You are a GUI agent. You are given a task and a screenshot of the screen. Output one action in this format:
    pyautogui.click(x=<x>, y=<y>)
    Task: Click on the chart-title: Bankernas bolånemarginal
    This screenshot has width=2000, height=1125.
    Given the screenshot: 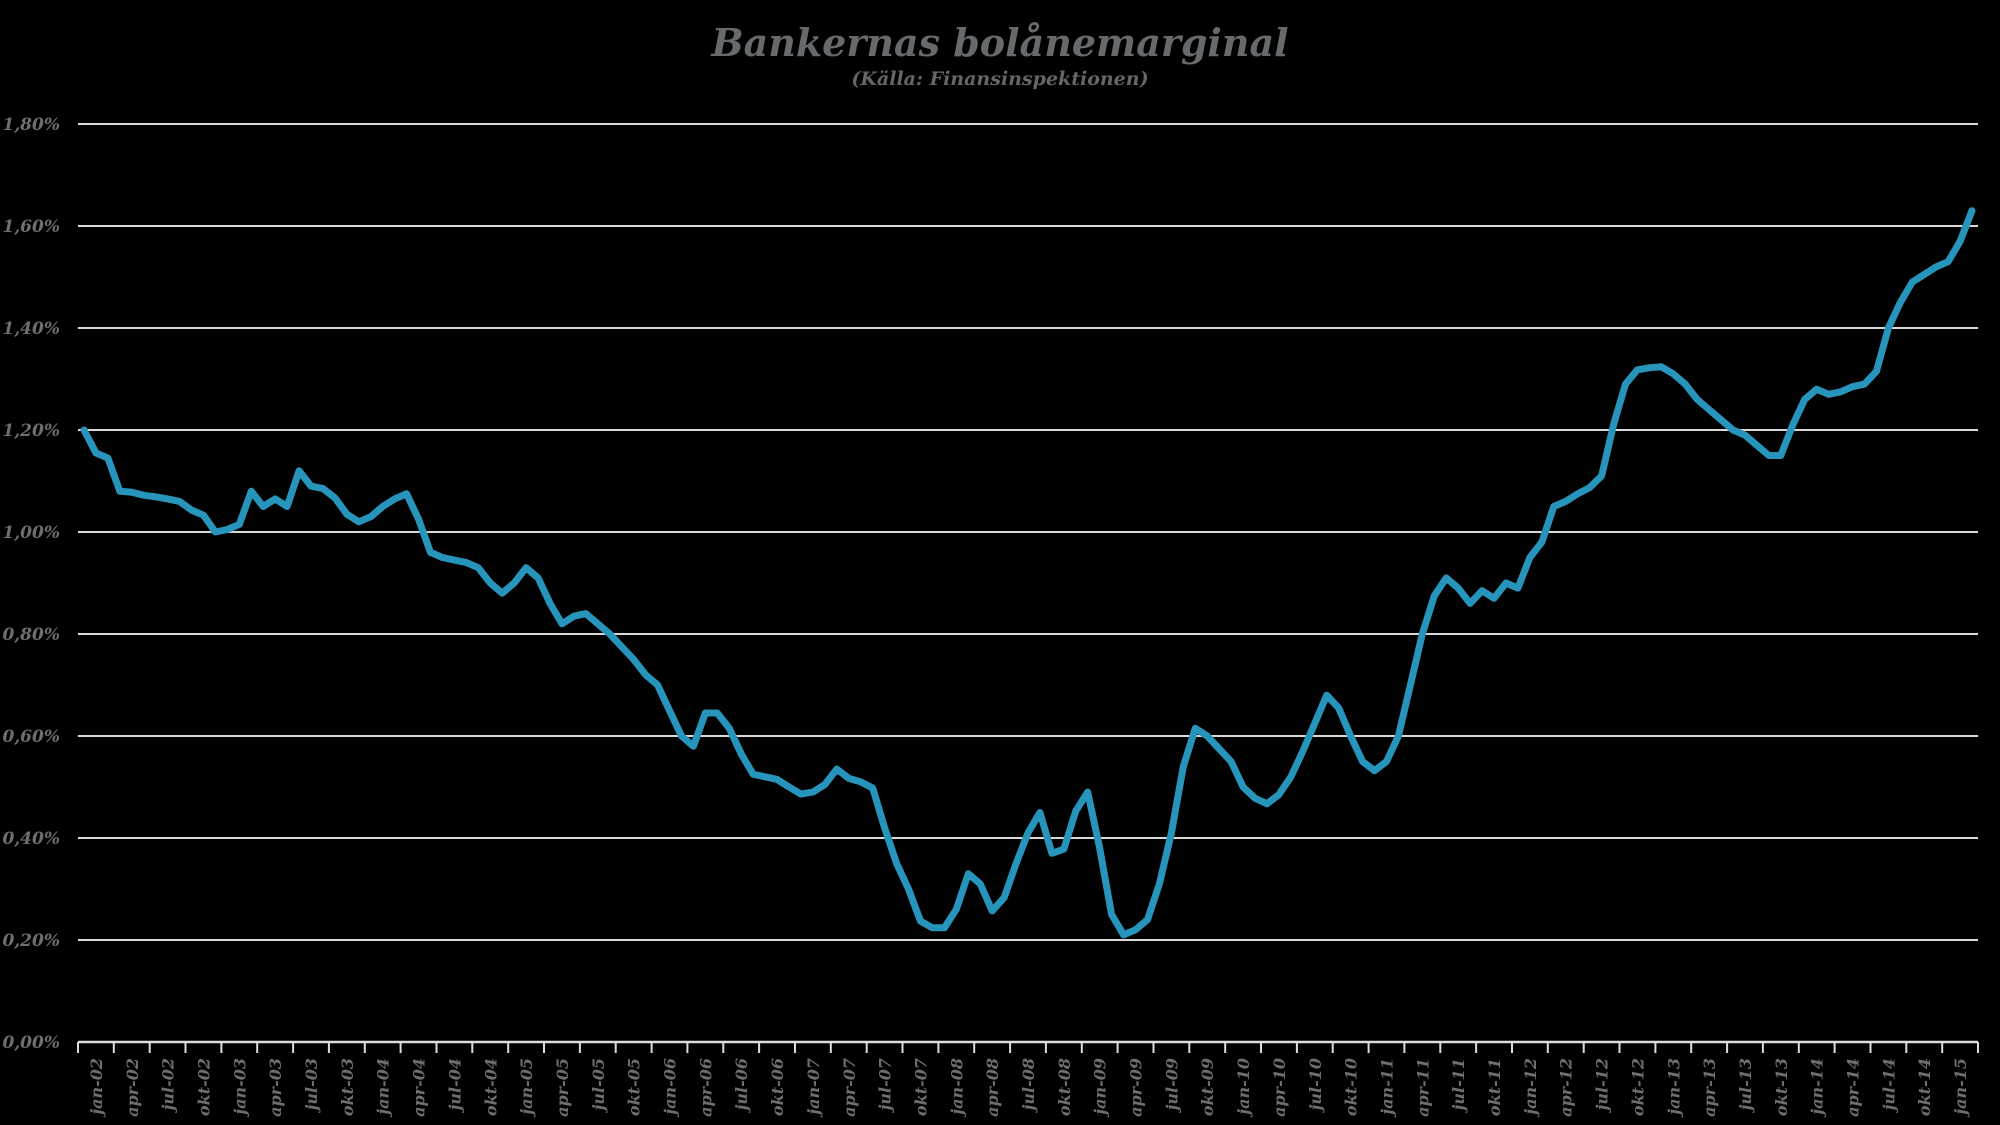 What is the action you would take?
    pyautogui.click(x=1000, y=42)
    